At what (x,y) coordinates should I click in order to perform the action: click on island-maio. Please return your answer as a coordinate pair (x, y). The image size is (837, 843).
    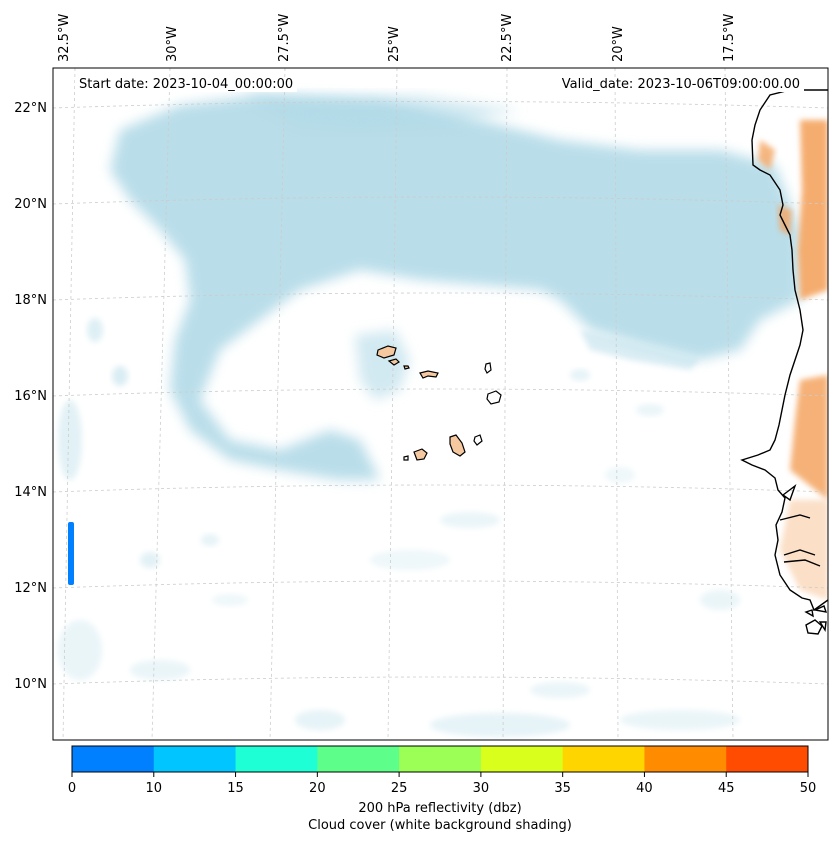
    Looking at the image, I should click on (478, 440).